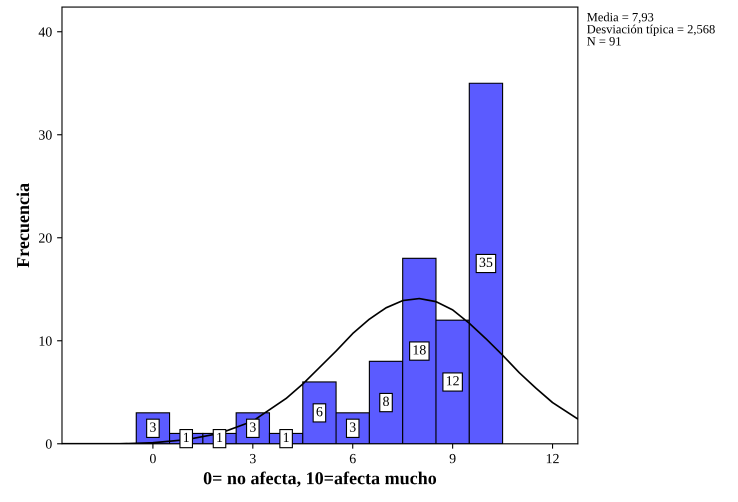 Image resolution: width=738 pixels, height=502 pixels. I want to click on text: Desviación típica = 2,568, so click(651, 30).